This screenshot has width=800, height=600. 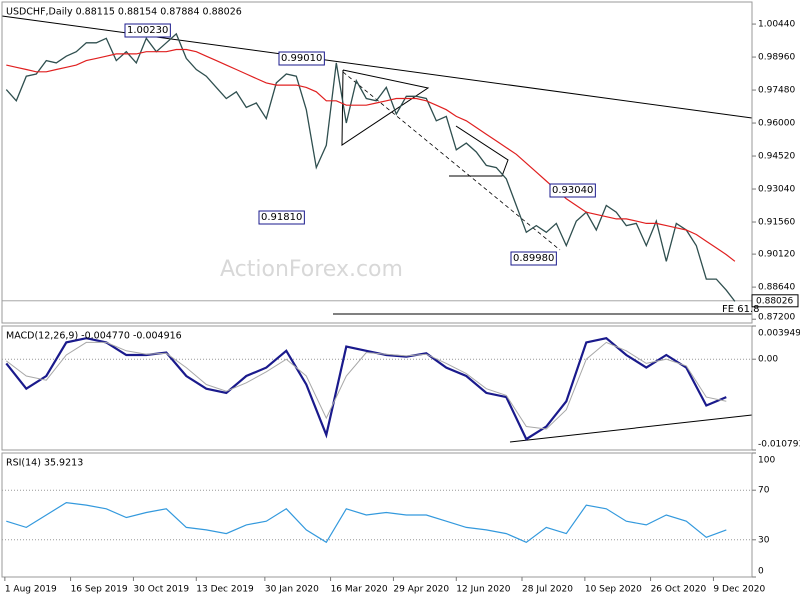 What do you see at coordinates (761, 572) in the screenshot?
I see `y-tick-label: 0` at bounding box center [761, 572].